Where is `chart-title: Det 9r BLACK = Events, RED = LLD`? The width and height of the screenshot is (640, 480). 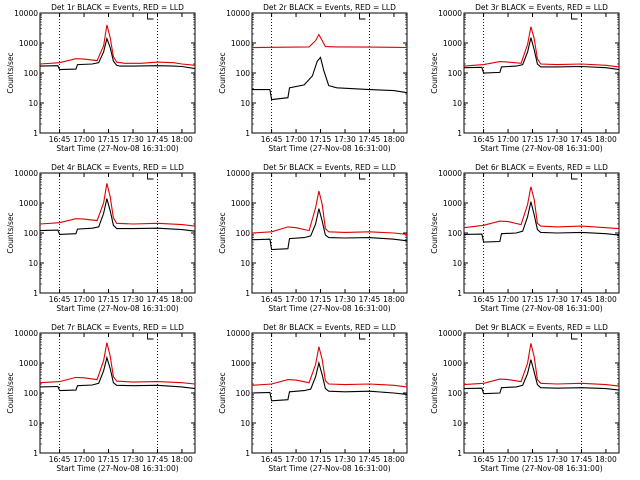 chart-title: Det 9r BLACK = Events, RED = LLD is located at coordinates (541, 327).